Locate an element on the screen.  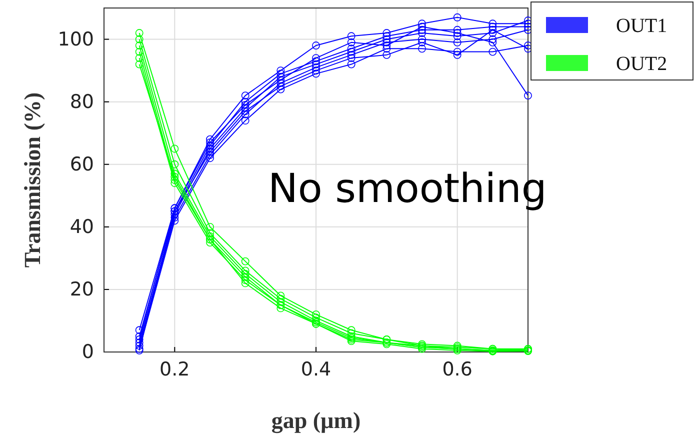
x-tick-label: 0.4 is located at coordinates (316, 369).